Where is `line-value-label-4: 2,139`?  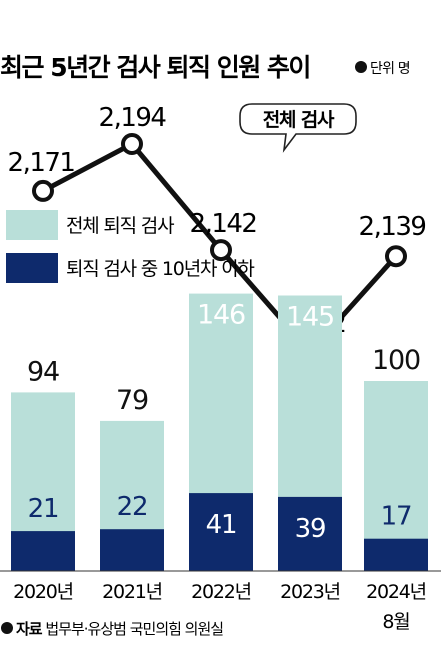
line-value-label-4: 2,139 is located at coordinates (392, 227).